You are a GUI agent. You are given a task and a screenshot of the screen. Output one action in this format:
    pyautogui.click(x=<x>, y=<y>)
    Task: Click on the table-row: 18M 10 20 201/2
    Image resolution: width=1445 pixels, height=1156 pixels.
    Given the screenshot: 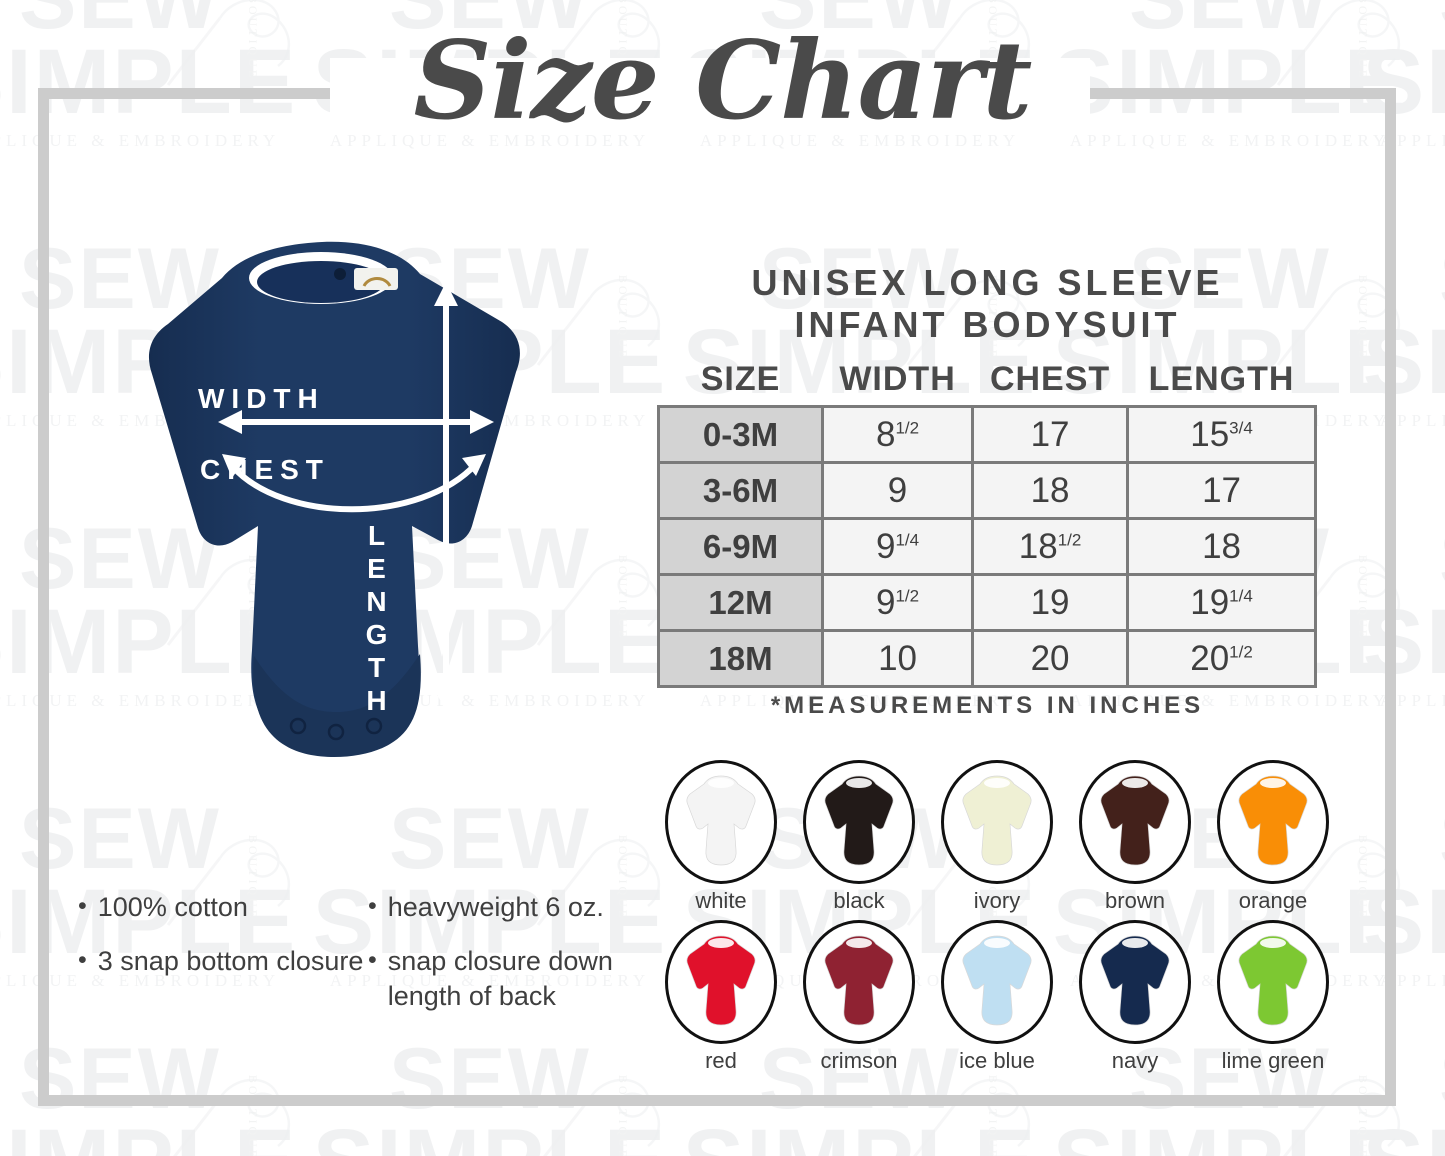 What is the action you would take?
    pyautogui.click(x=987, y=658)
    